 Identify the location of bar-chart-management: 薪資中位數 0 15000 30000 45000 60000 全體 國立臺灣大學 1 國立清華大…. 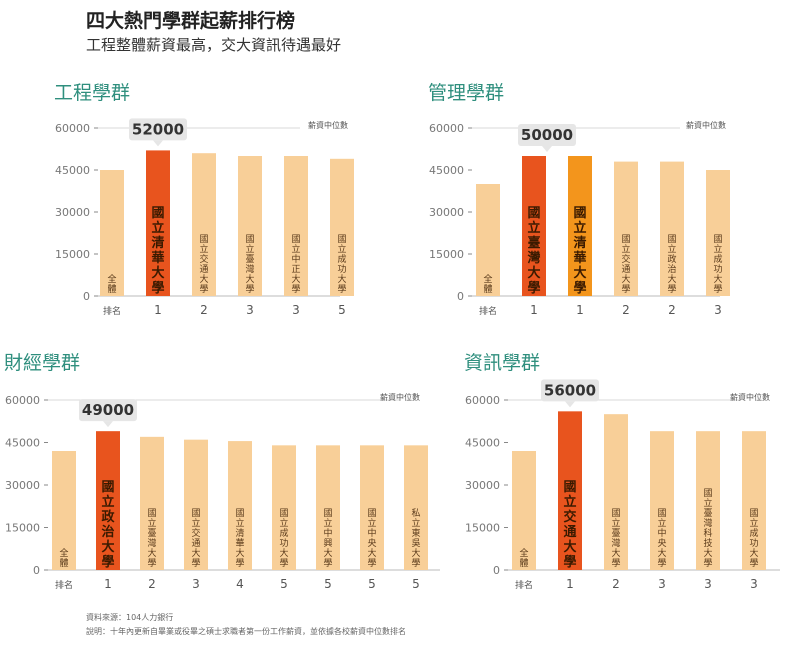
(579, 218).